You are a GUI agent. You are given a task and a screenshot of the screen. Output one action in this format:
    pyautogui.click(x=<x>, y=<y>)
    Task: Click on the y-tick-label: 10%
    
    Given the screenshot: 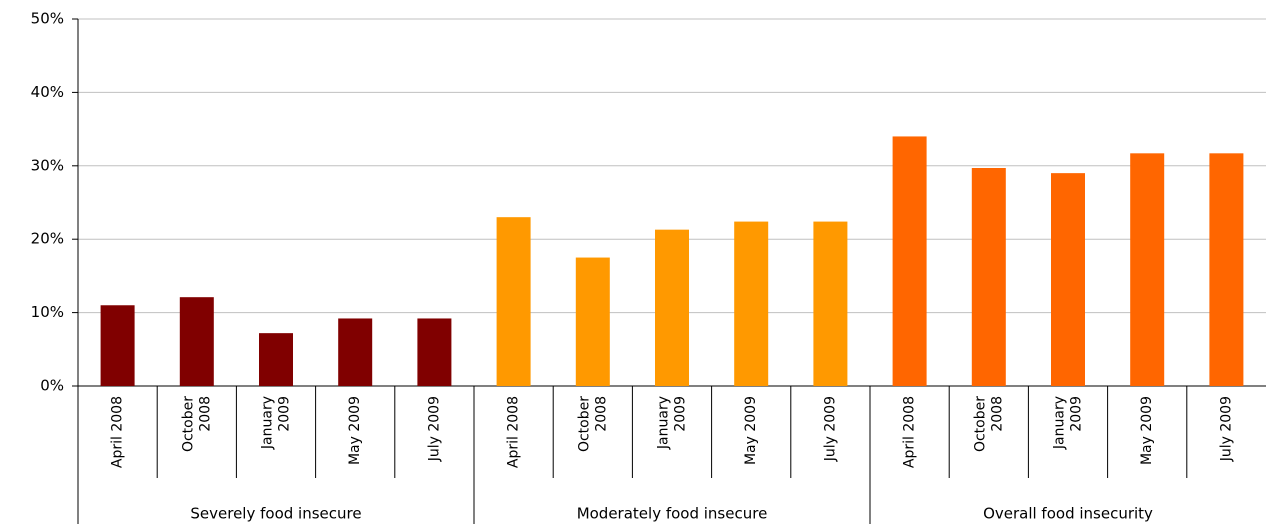 What is the action you would take?
    pyautogui.click(x=47, y=312)
    